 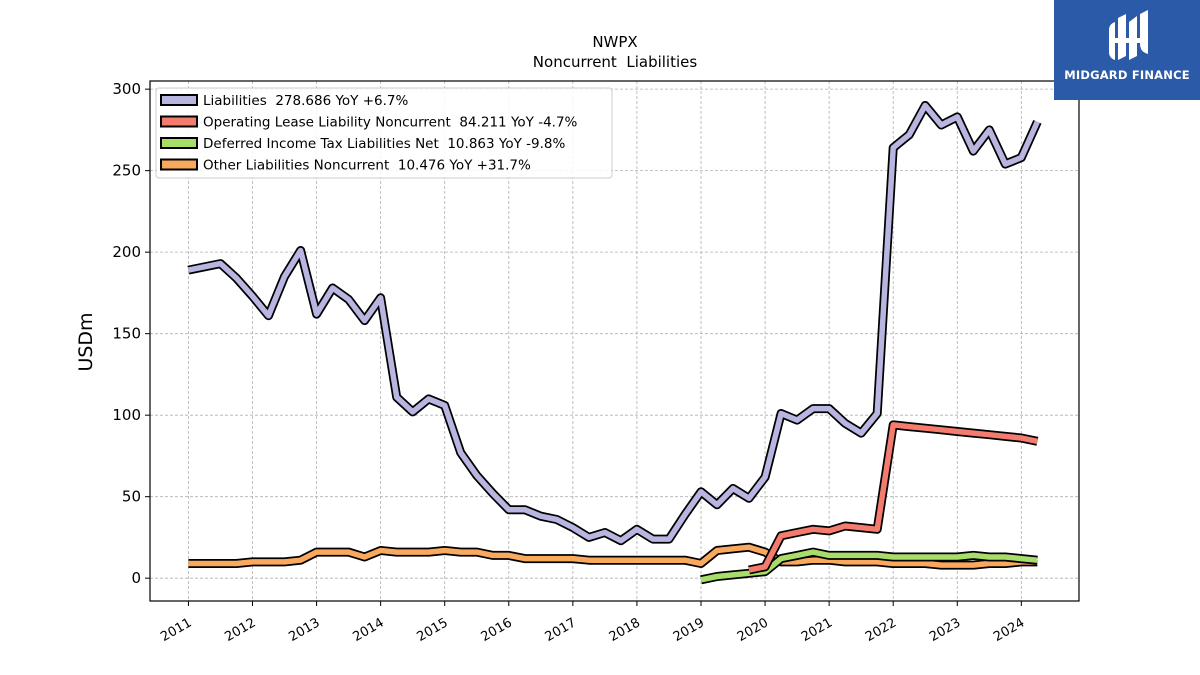 What do you see at coordinates (1127, 75) in the screenshot?
I see `brand-name: MIDGARD FINANCE` at bounding box center [1127, 75].